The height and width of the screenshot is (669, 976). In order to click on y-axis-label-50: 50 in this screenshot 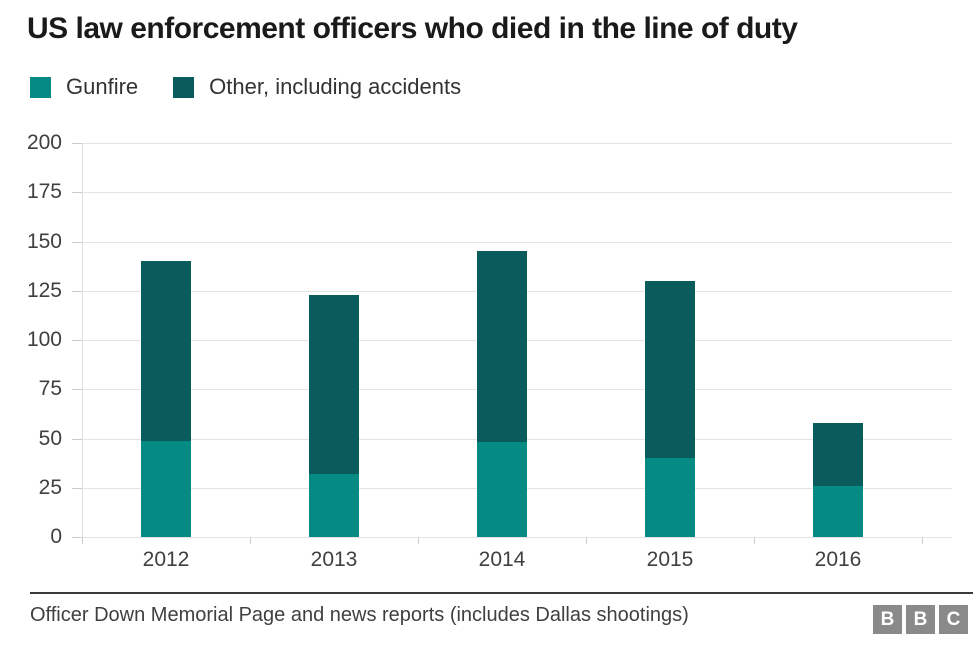, I will do `click(50, 438)`.